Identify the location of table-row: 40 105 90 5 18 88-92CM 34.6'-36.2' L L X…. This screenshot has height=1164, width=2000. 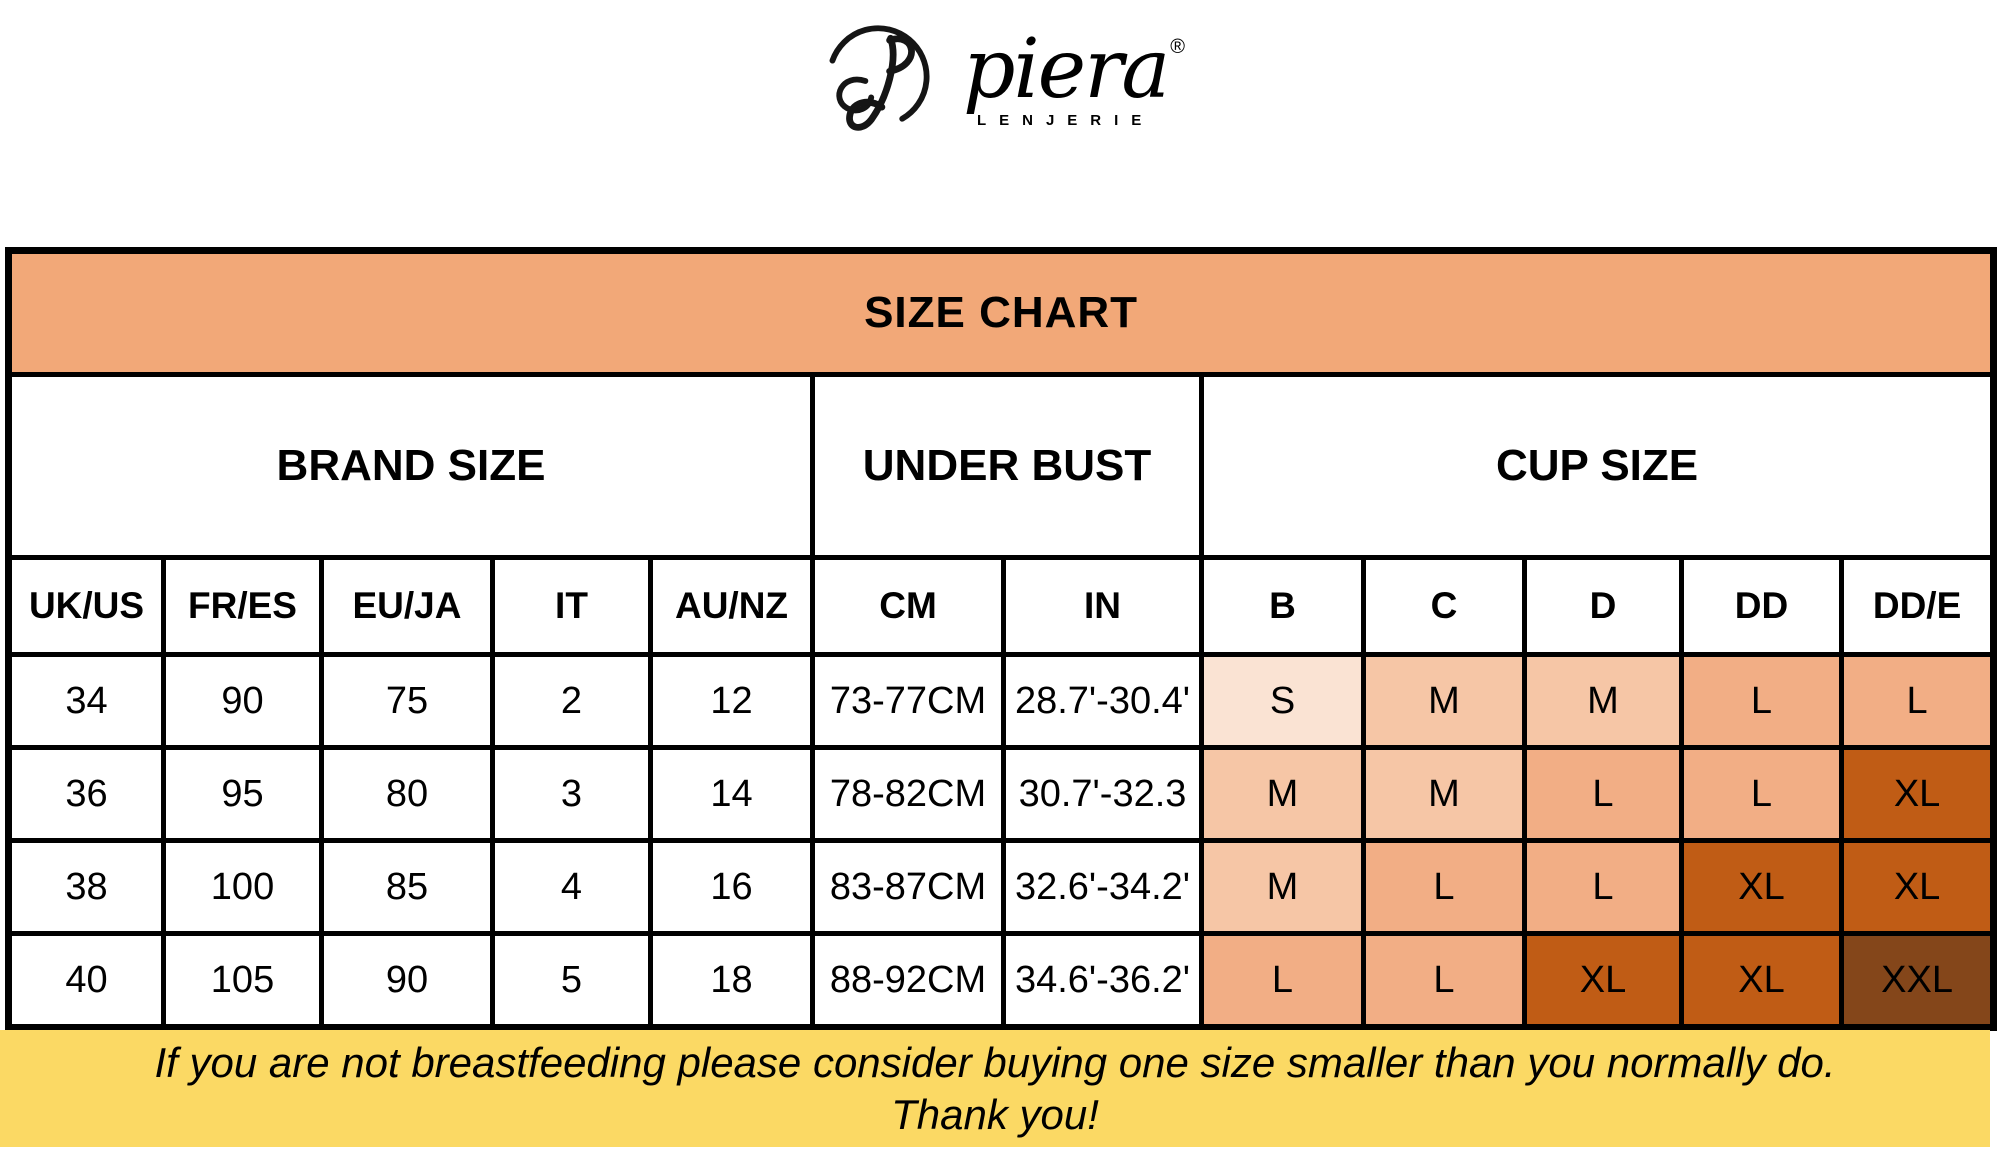
(1001, 980).